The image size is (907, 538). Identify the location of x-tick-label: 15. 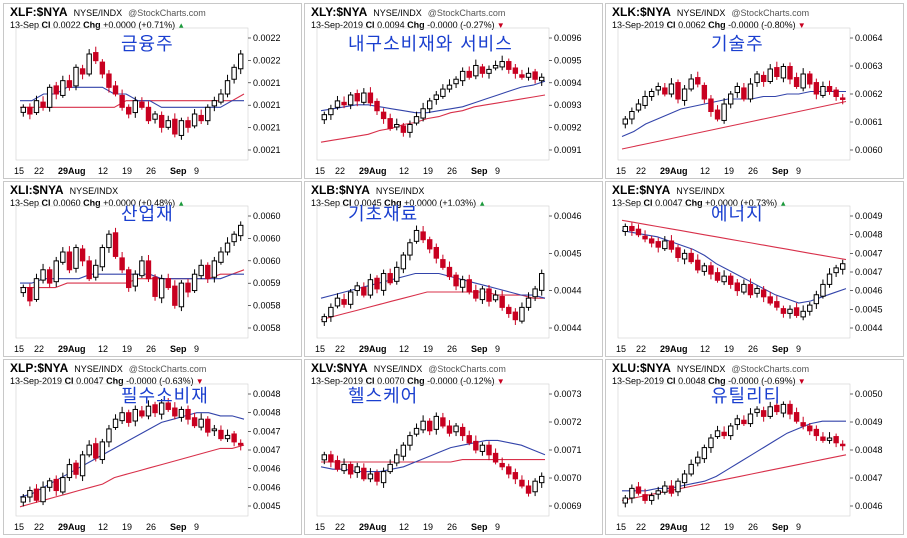
(19, 349).